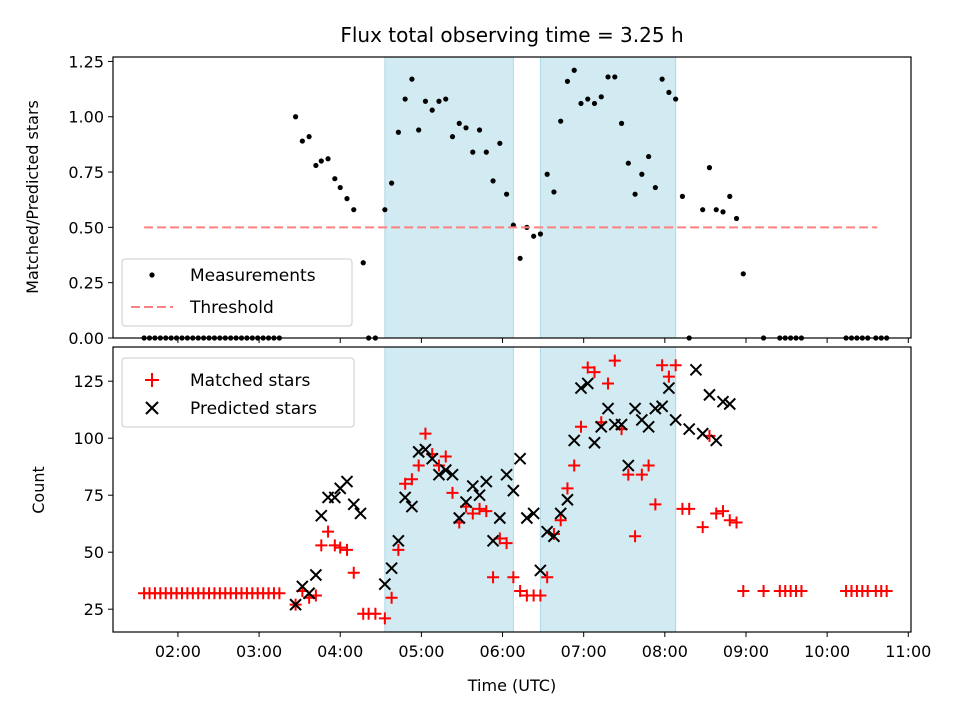 The image size is (960, 724). I want to click on x-ticks-top, so click(543, 340).